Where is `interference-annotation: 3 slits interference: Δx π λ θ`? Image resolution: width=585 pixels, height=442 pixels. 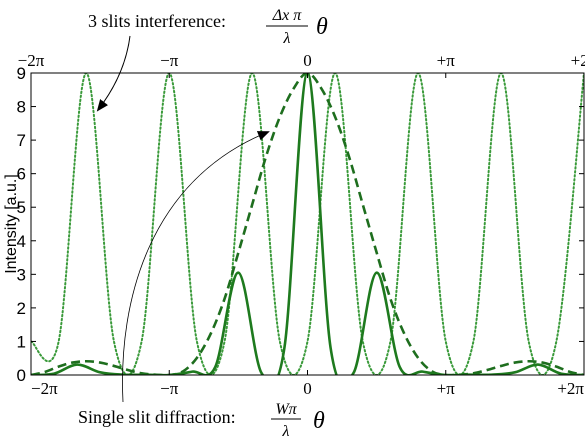 interference-annotation: 3 slits interference: Δx π λ θ is located at coordinates (208, 59).